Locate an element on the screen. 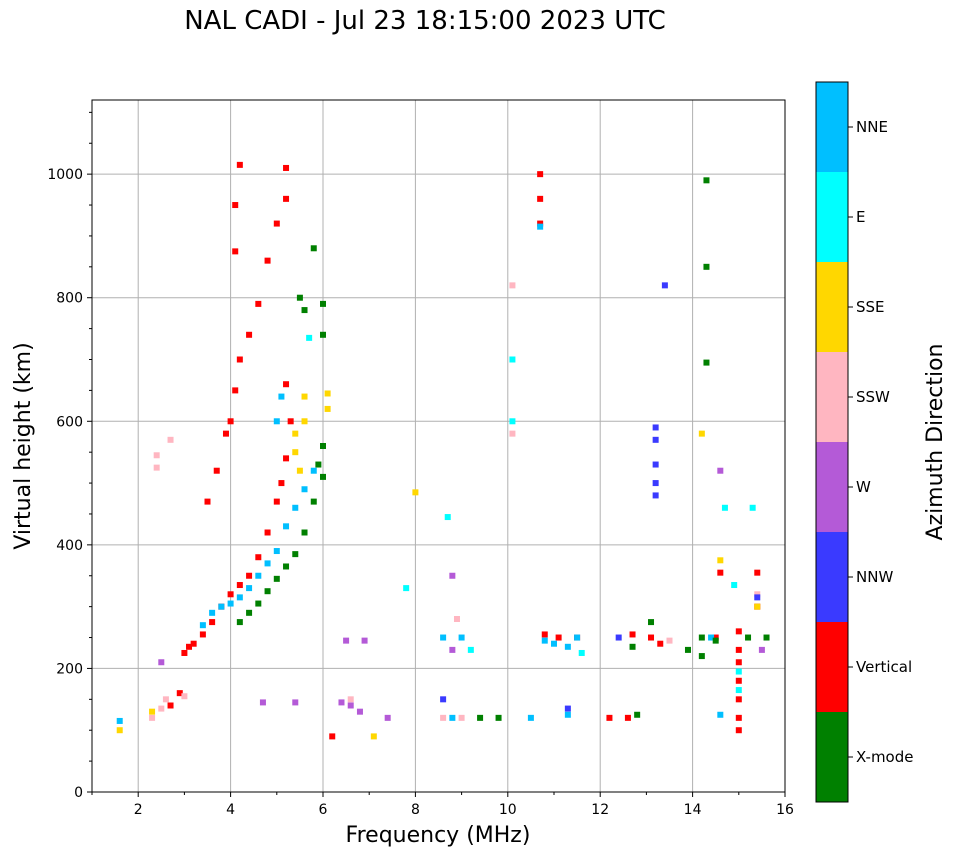 The height and width of the screenshot is (857, 958). colorbar-label: Azimuth Direction is located at coordinates (935, 441).